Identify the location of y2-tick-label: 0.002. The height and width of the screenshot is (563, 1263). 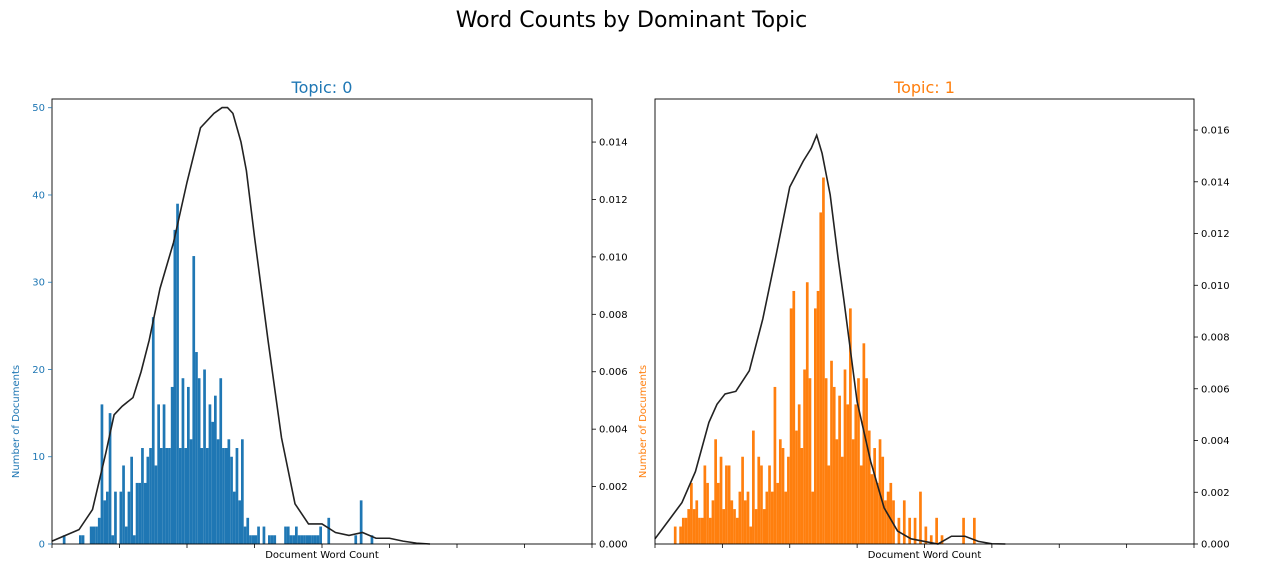
(1215, 493).